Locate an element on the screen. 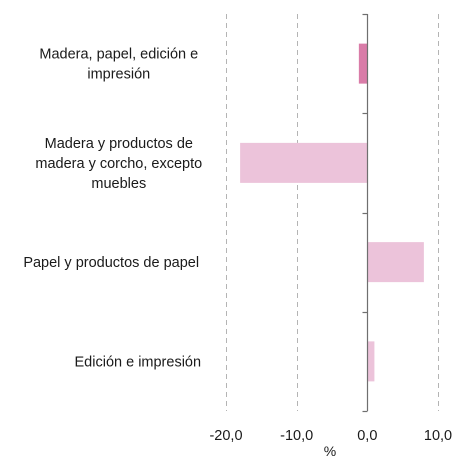  category-label-line: madera y corcho, excepto is located at coordinates (118, 164).